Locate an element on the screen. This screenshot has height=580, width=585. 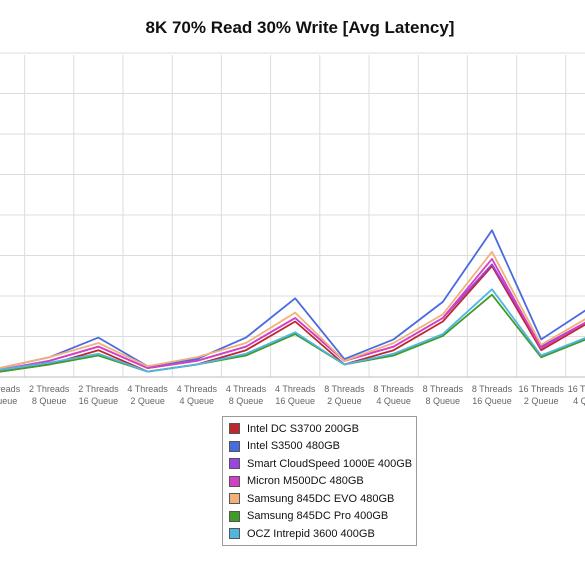
legend-item: Samsung 845DC Pro 400GB is located at coordinates (322, 517).